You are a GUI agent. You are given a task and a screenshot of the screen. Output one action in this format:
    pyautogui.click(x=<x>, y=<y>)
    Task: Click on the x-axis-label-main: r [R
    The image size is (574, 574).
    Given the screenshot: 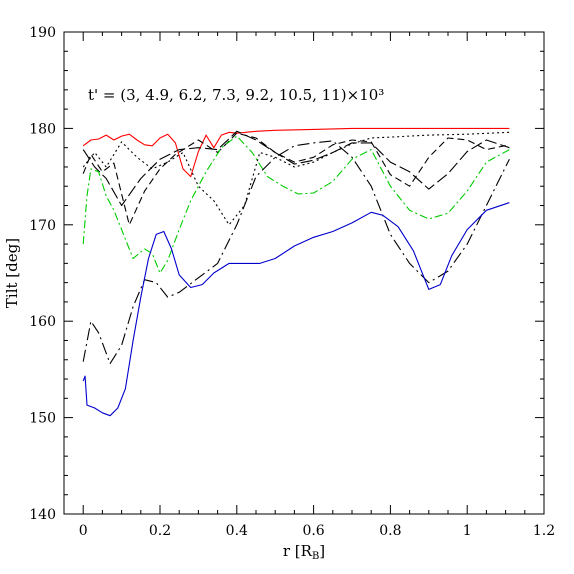 What is the action you would take?
    pyautogui.click(x=298, y=551)
    